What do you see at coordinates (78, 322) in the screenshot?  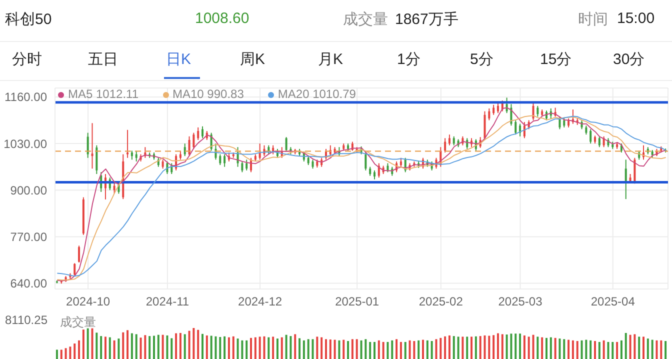 I see `chart-title: 成交量` at bounding box center [78, 322].